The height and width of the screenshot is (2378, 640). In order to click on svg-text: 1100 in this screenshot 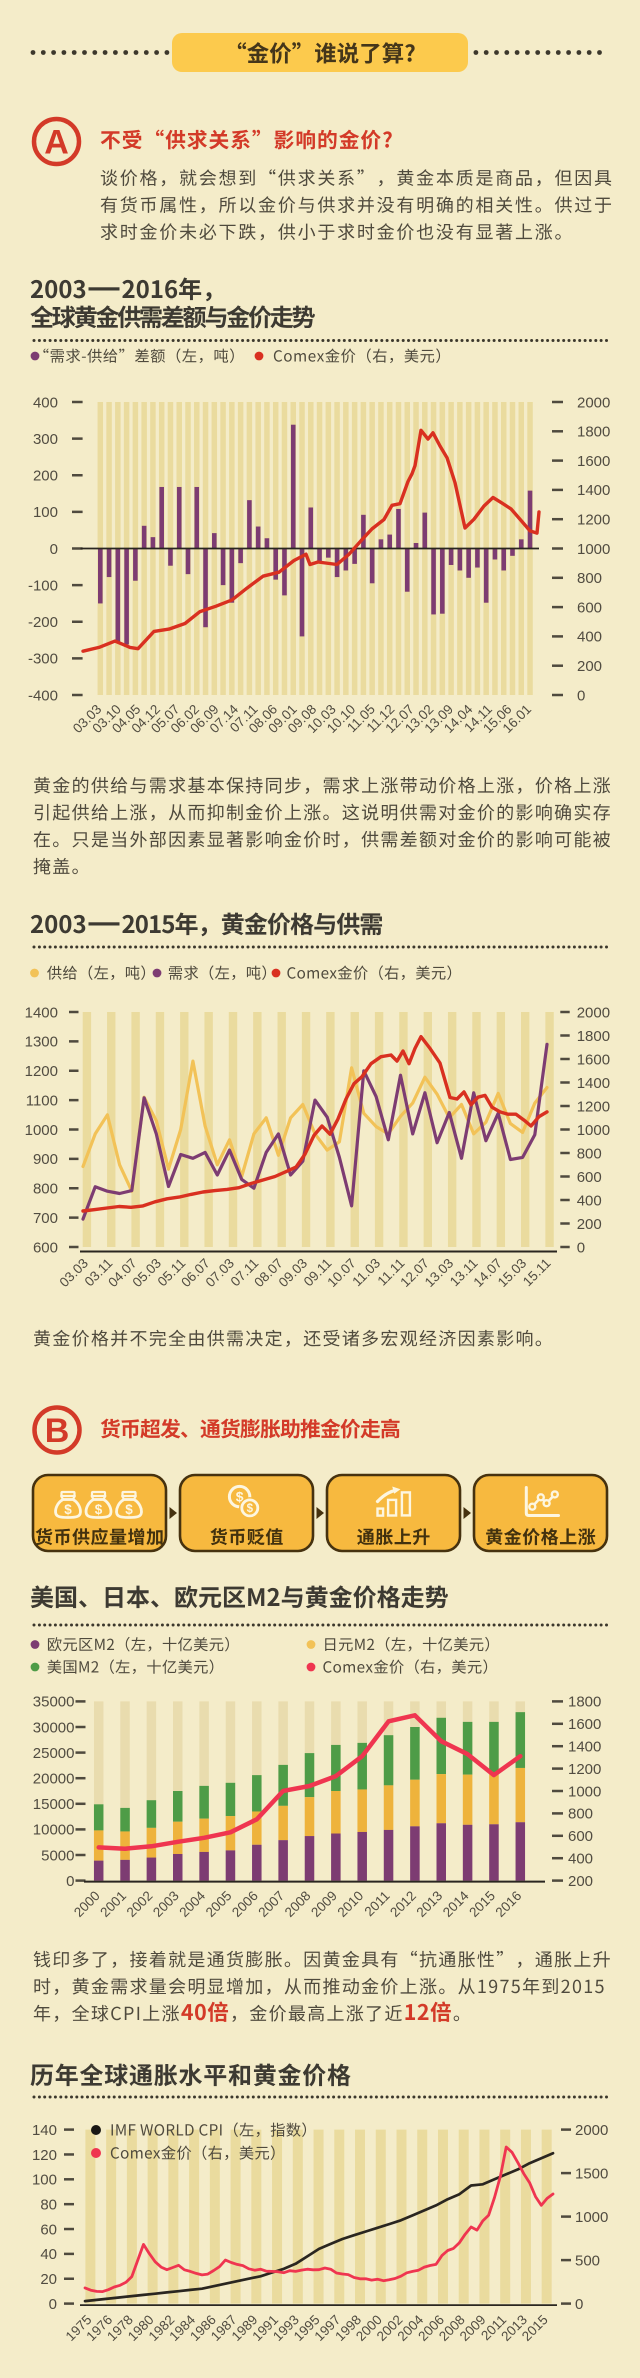, I will do `click(42, 1100)`.